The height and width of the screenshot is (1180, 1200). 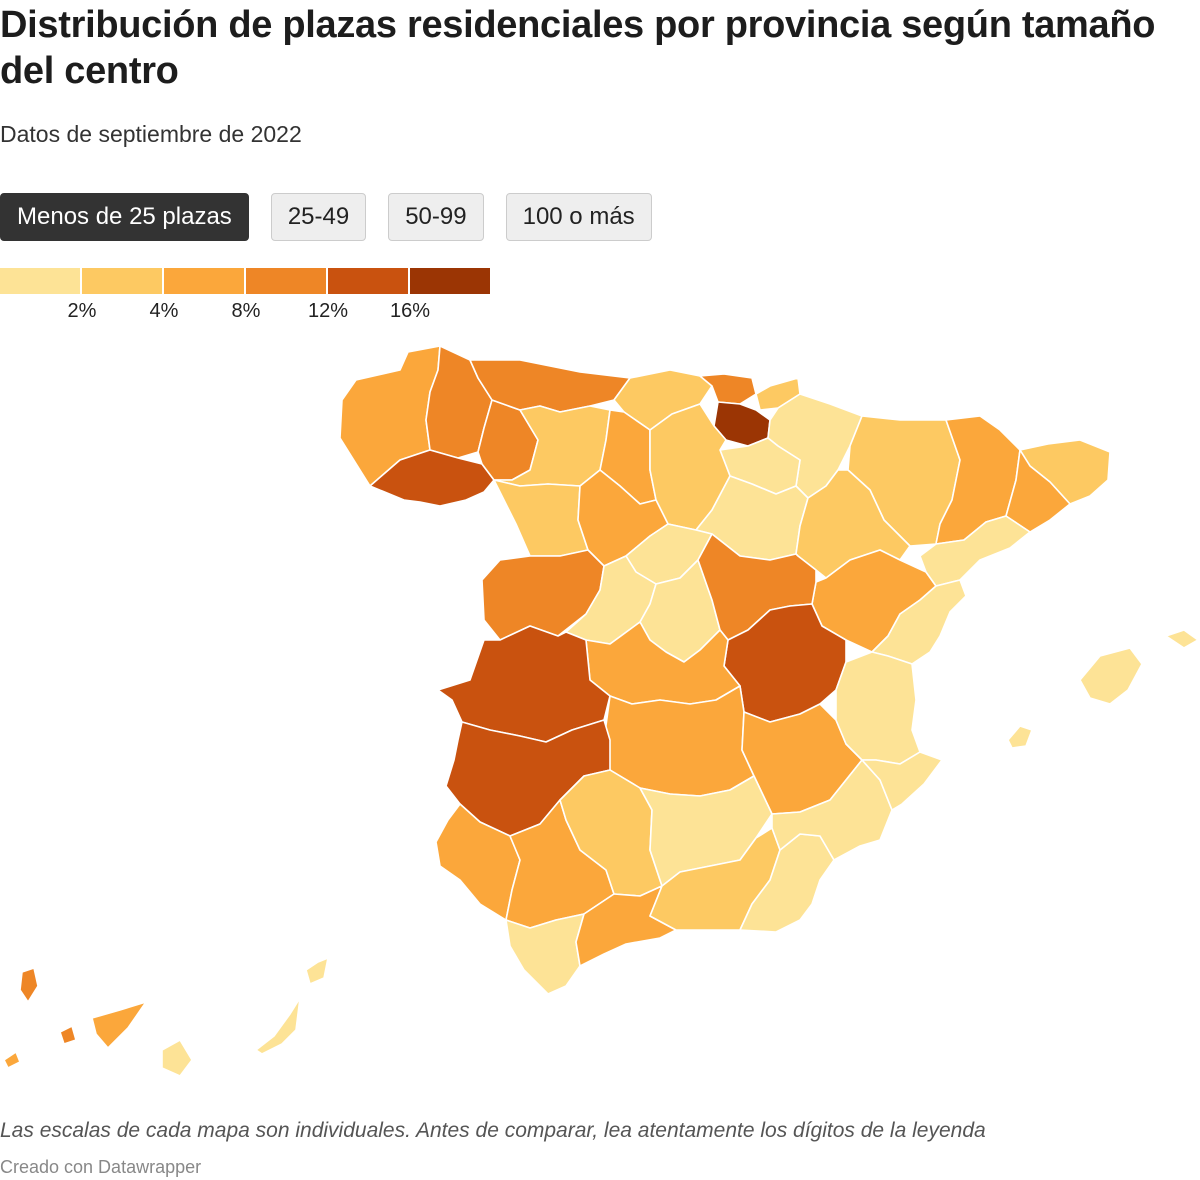 What do you see at coordinates (317, 971) in the screenshot?
I see `province-canarias-lanzarote` at bounding box center [317, 971].